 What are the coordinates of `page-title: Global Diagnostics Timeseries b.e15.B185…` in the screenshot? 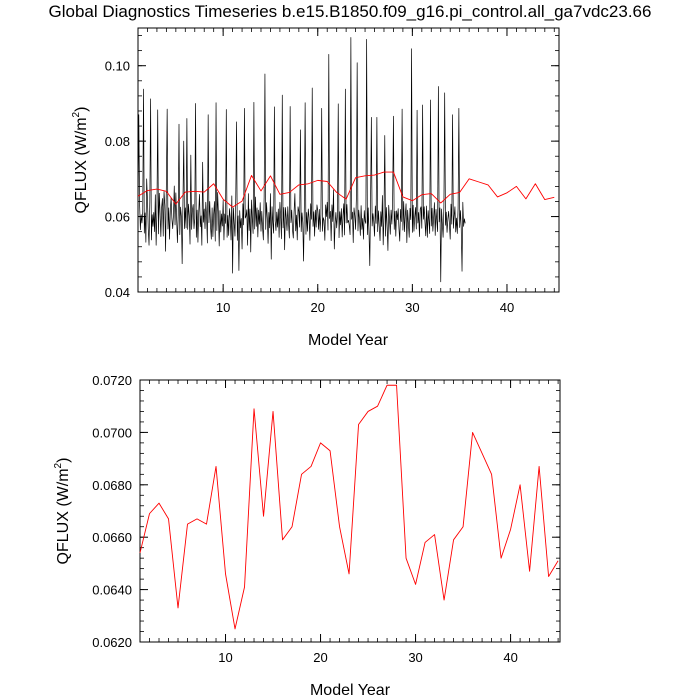 It's located at (350, 11).